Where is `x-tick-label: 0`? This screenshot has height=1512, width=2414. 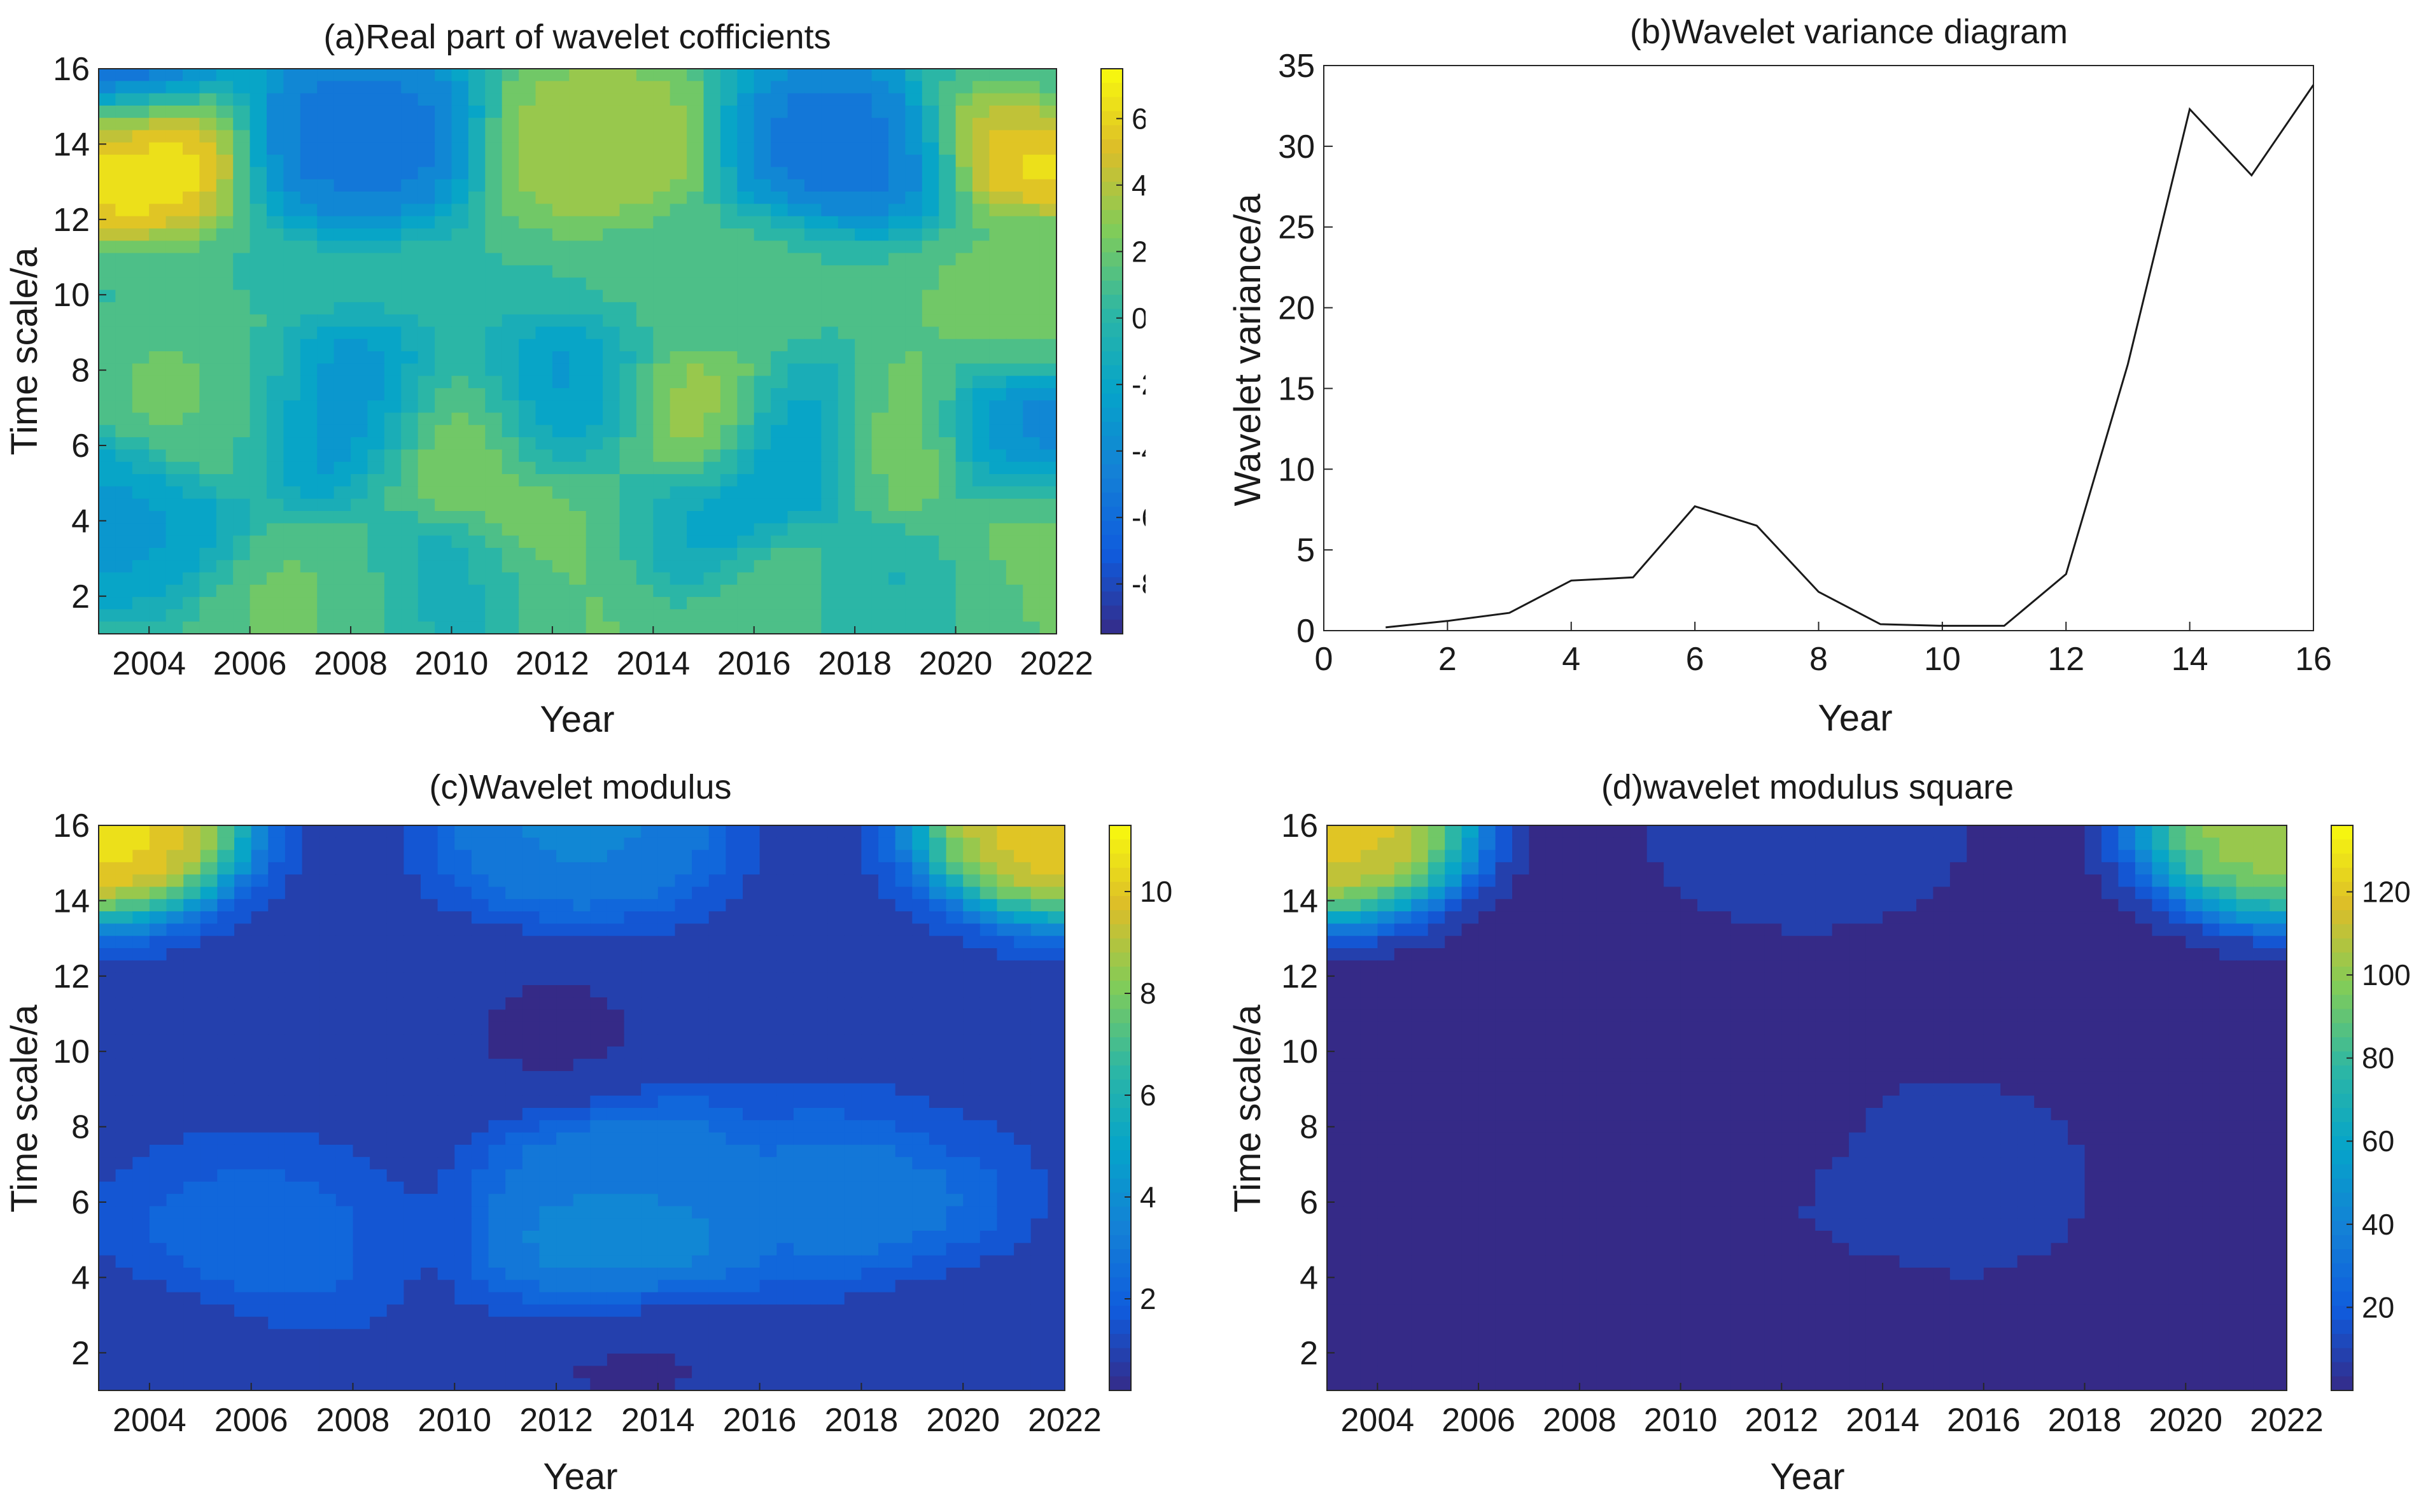
x-tick-label: 0 is located at coordinates (1324, 659).